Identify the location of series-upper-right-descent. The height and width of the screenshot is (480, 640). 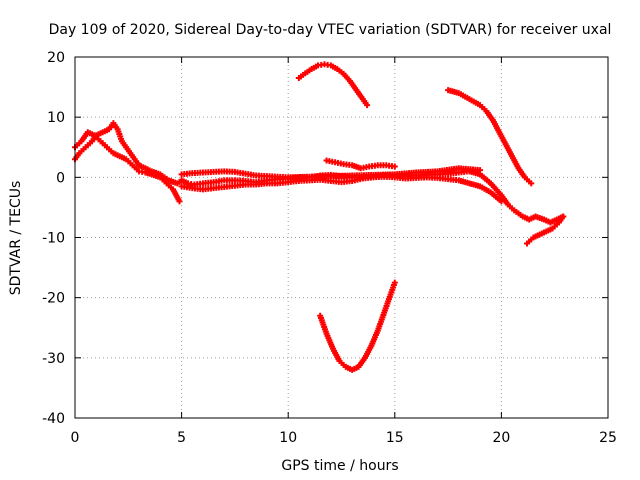
(490, 137).